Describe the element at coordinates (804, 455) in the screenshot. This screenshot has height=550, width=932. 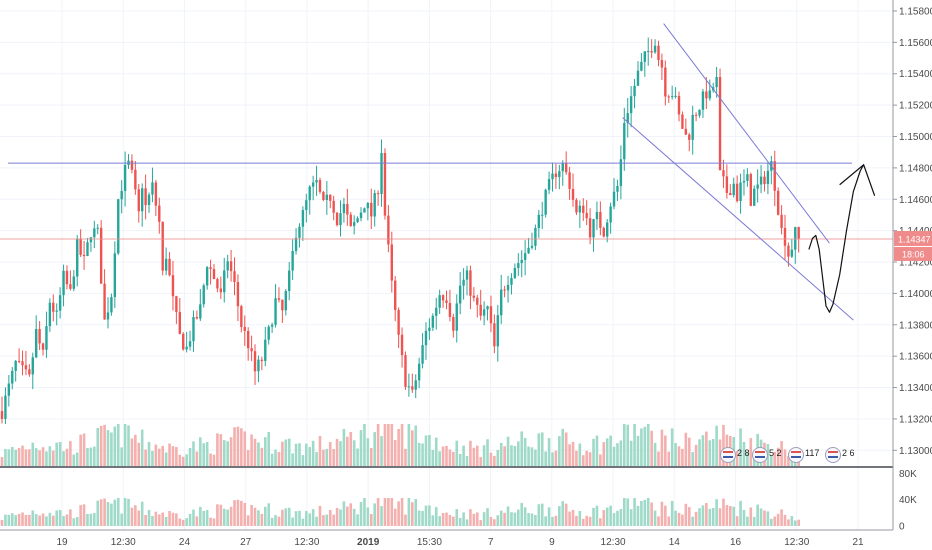
I see `economic-event-3: 117` at that location.